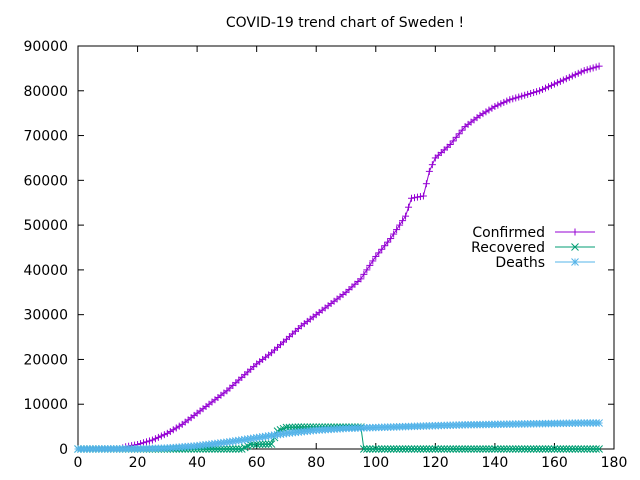  Describe the element at coordinates (138, 463) in the screenshot. I see `x-tick-label: 20` at that location.